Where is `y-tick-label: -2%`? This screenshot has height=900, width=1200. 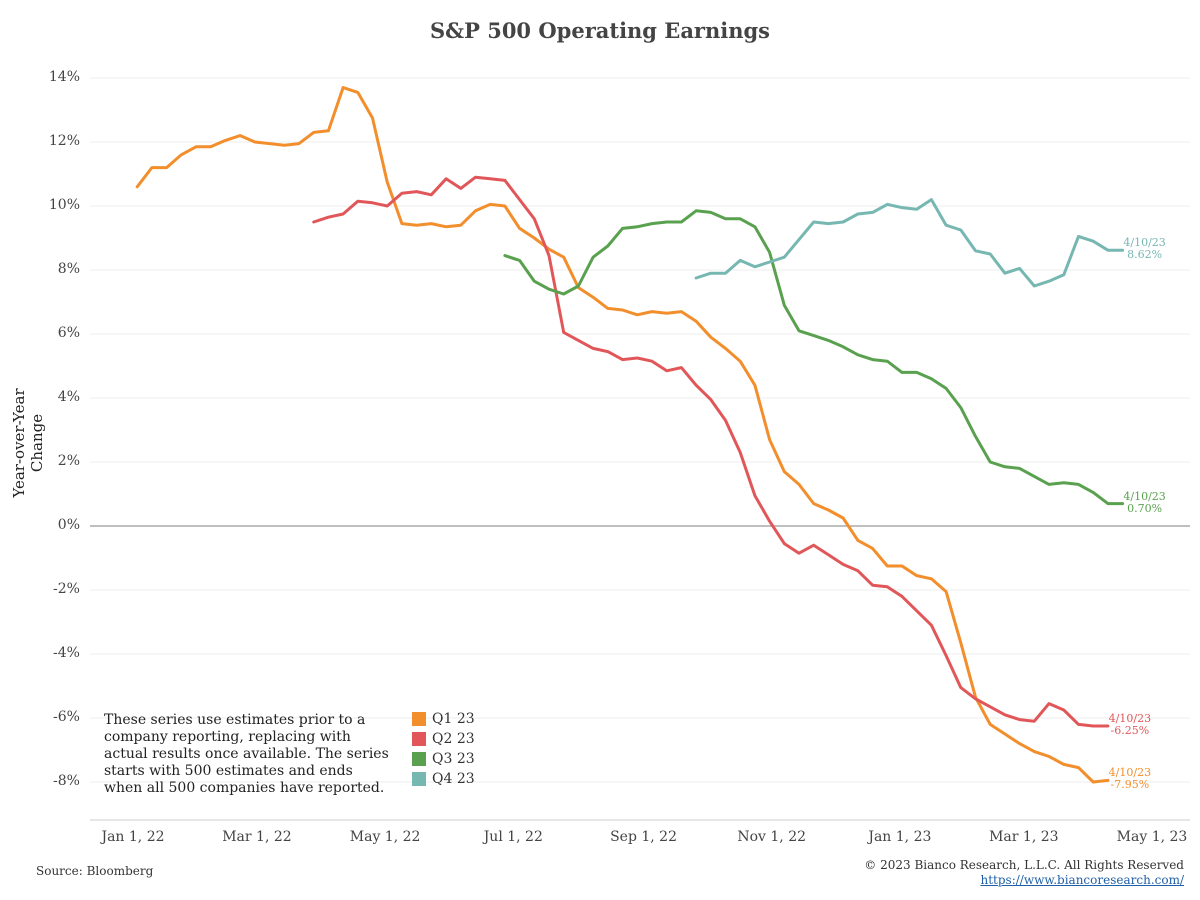 y-tick-label: -2% is located at coordinates (66, 589).